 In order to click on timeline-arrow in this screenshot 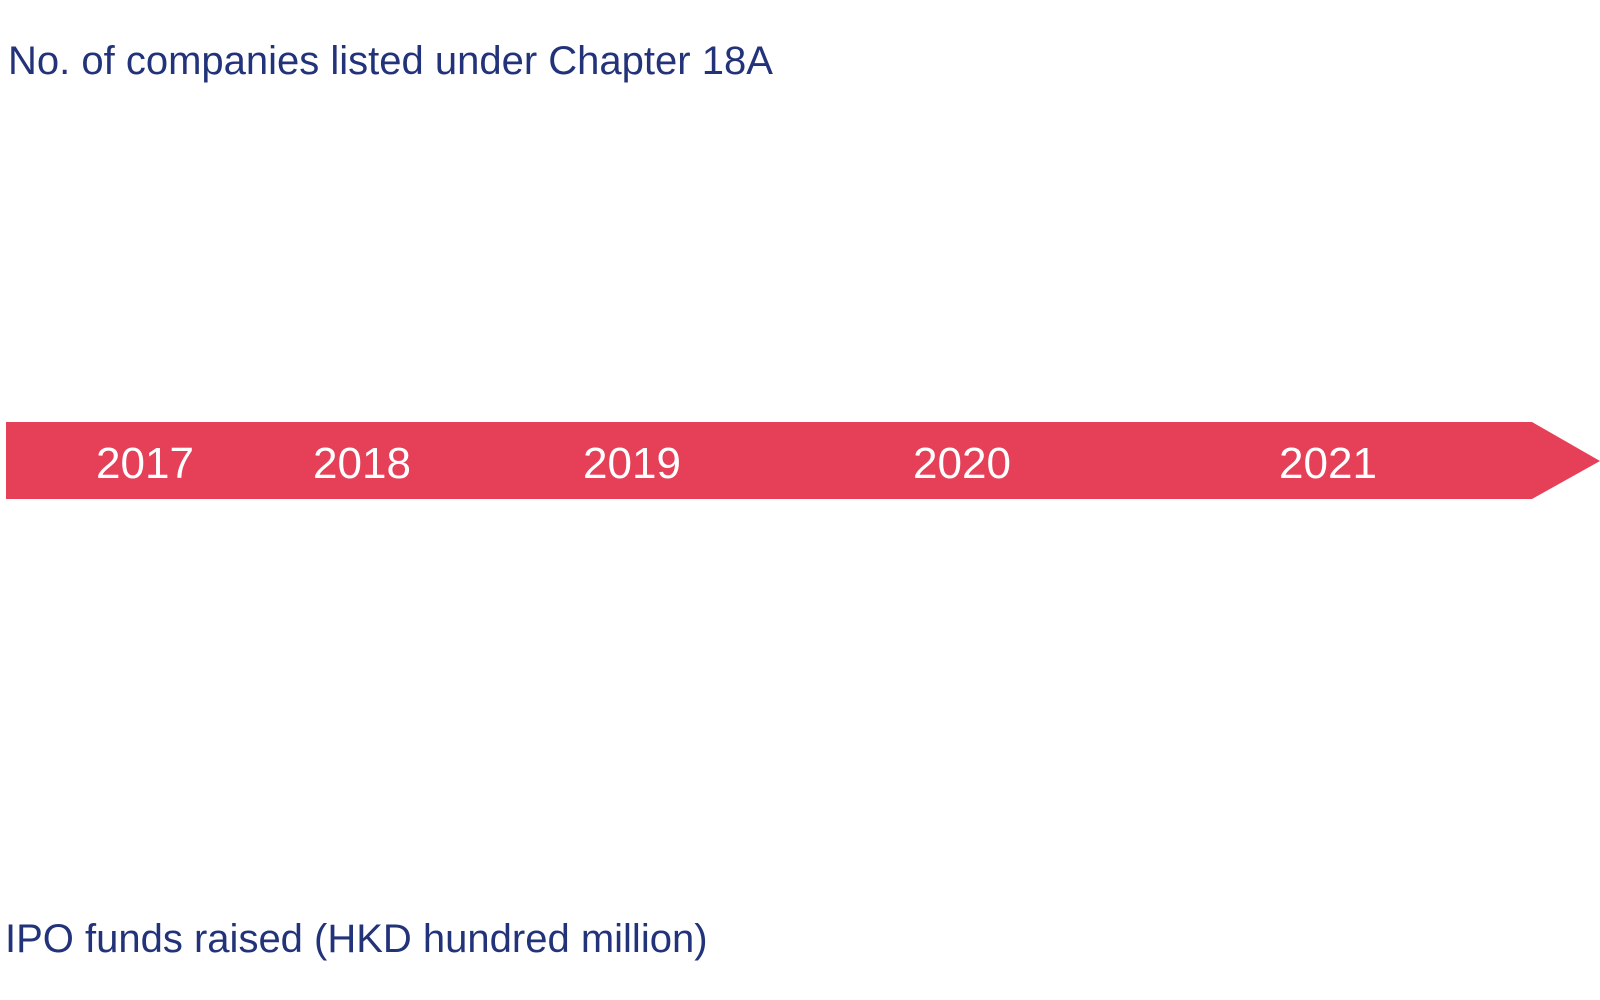, I will do `click(803, 460)`.